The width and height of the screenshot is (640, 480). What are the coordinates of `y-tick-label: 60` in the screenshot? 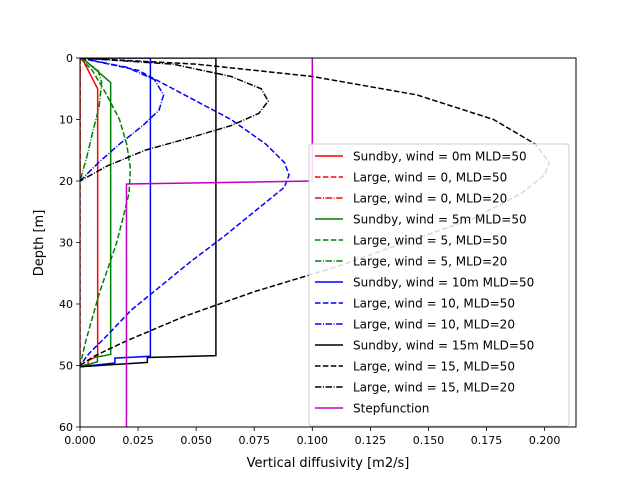 It's located at (66, 427).